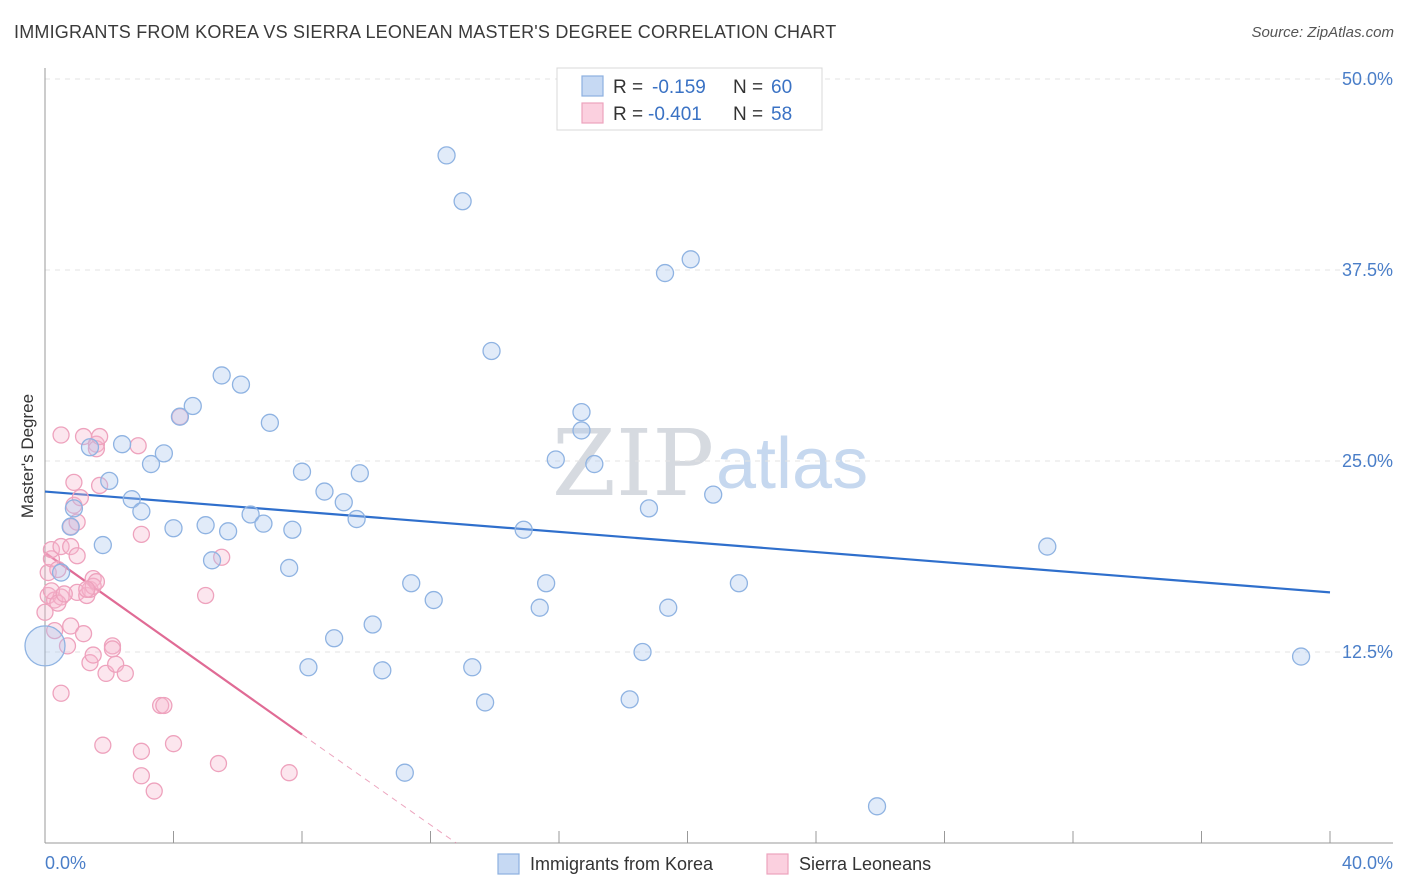  Describe the element at coordinates (1322, 32) in the screenshot. I see `source-label: Source: ZipAtlas.com` at that location.